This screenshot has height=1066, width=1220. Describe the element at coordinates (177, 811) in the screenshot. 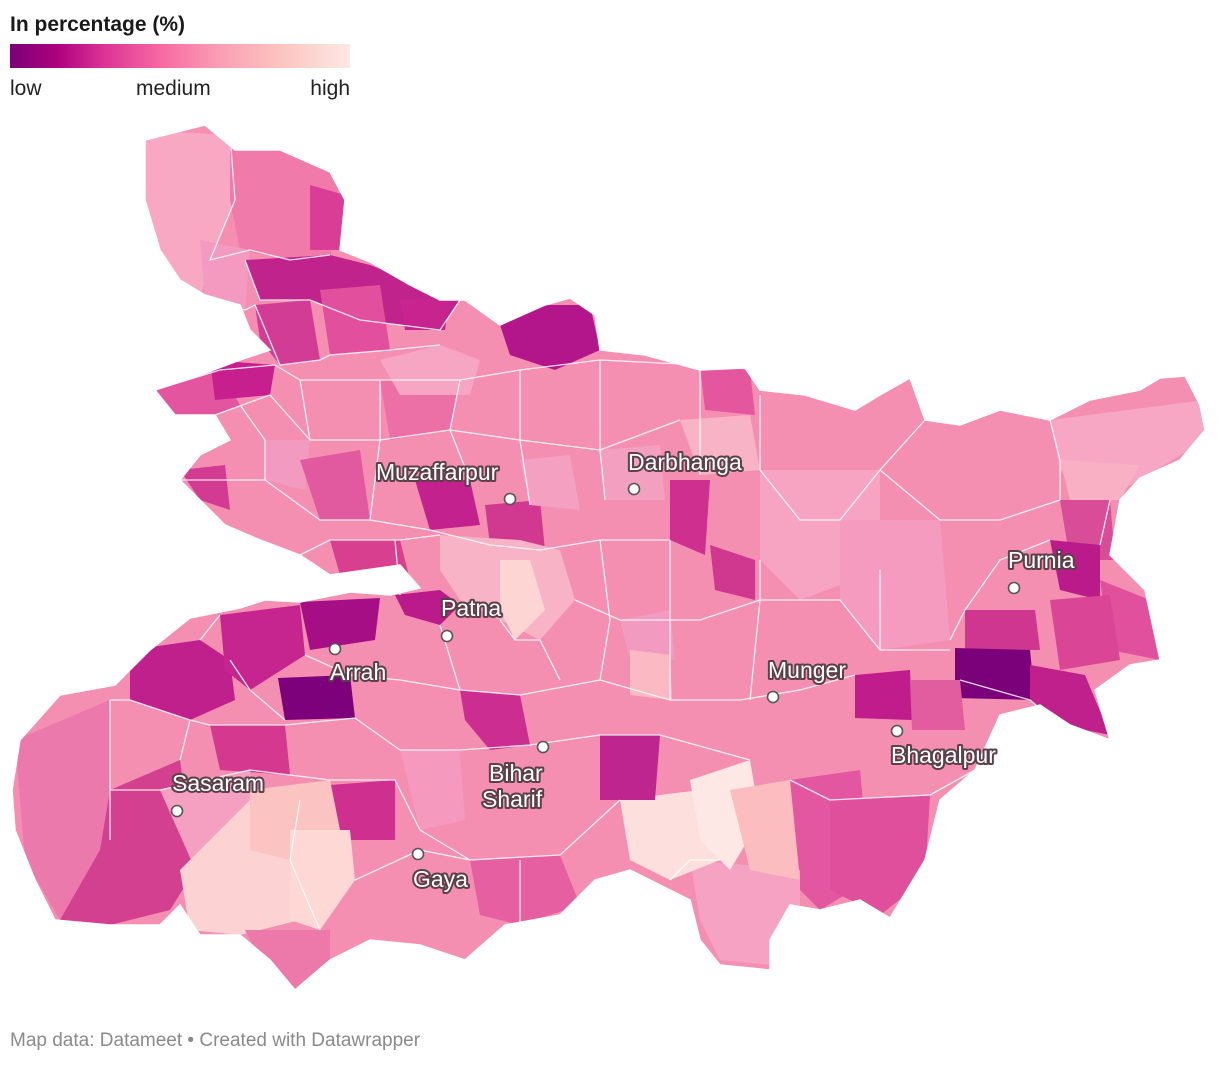

I see `city-dot-sasaram` at that location.